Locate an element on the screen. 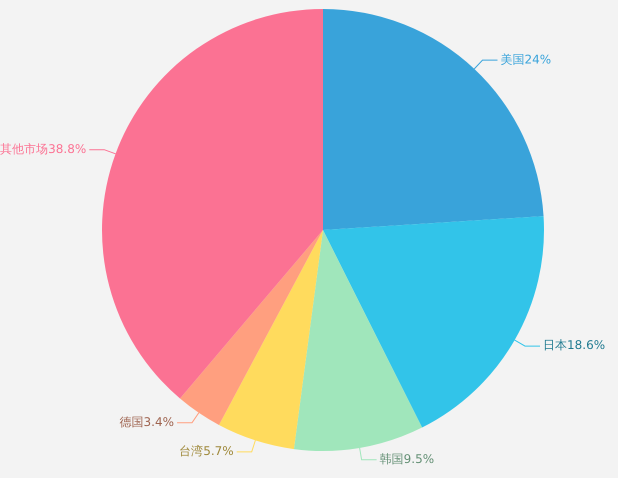 The height and width of the screenshot is (478, 618). slice-label: 其他市场38.8% is located at coordinates (43, 149).